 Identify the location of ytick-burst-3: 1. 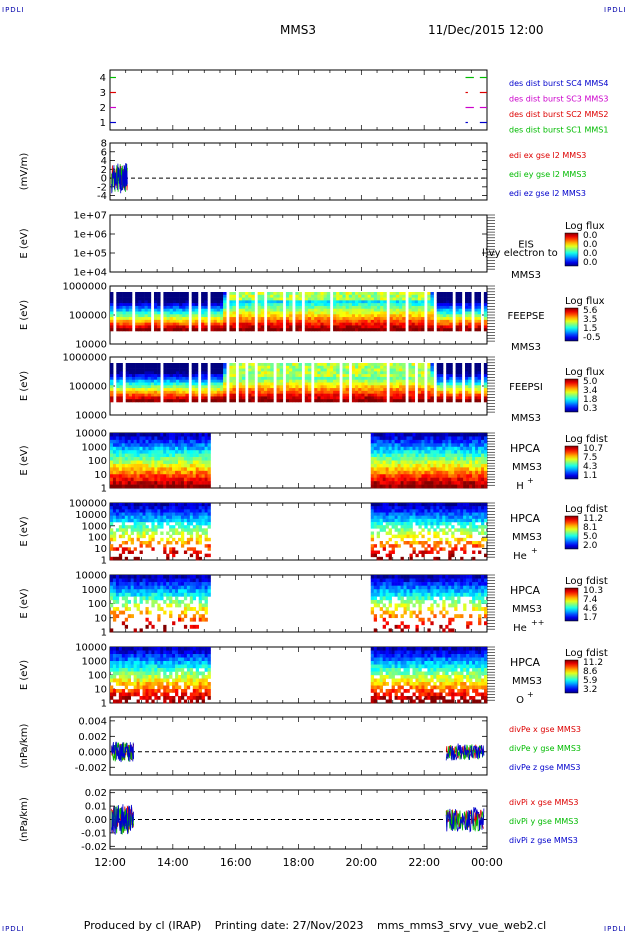
(103, 123).